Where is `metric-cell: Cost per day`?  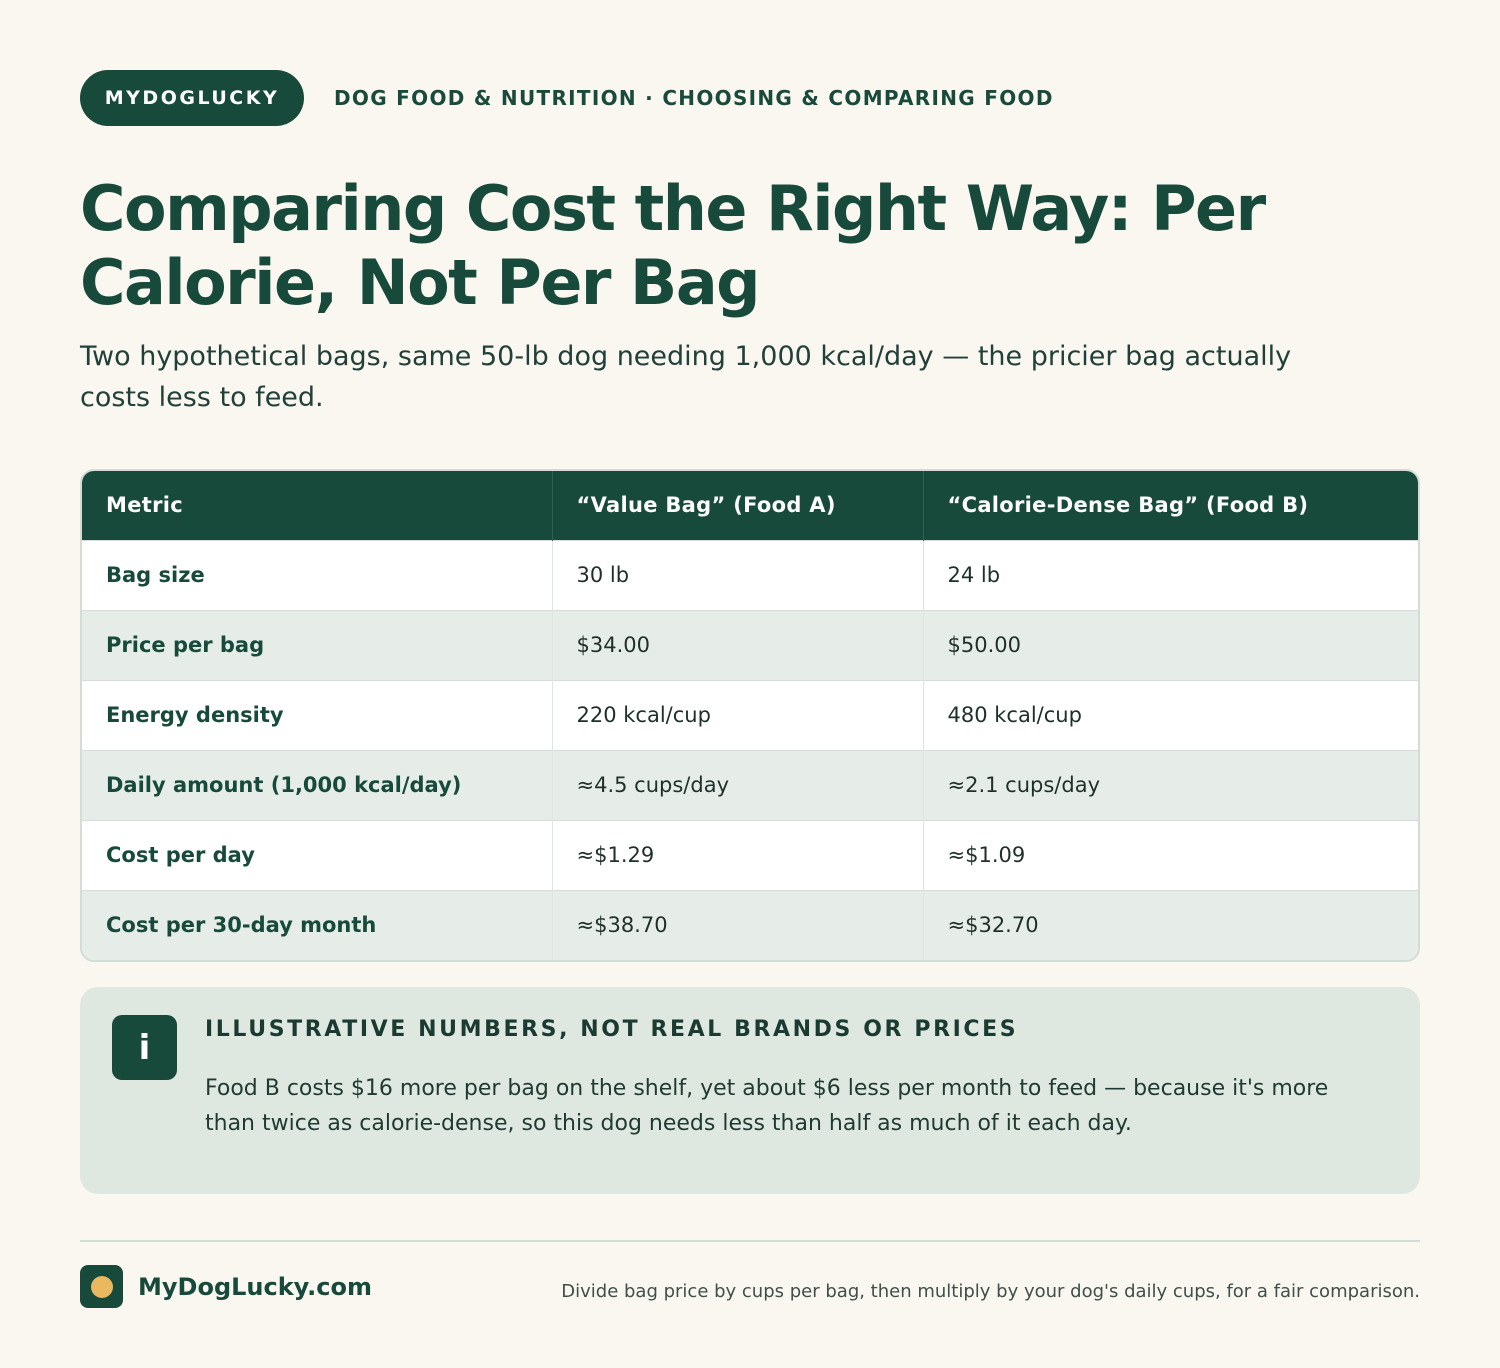
metric-cell: Cost per day is located at coordinates (317, 854).